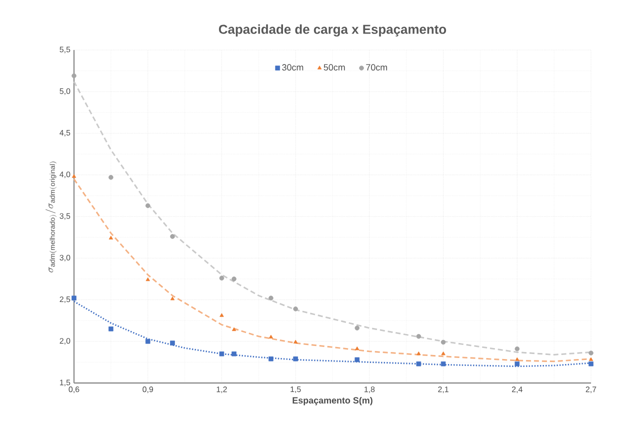  Describe the element at coordinates (293, 67) in the screenshot. I see `legend-label: 30cm` at that location.